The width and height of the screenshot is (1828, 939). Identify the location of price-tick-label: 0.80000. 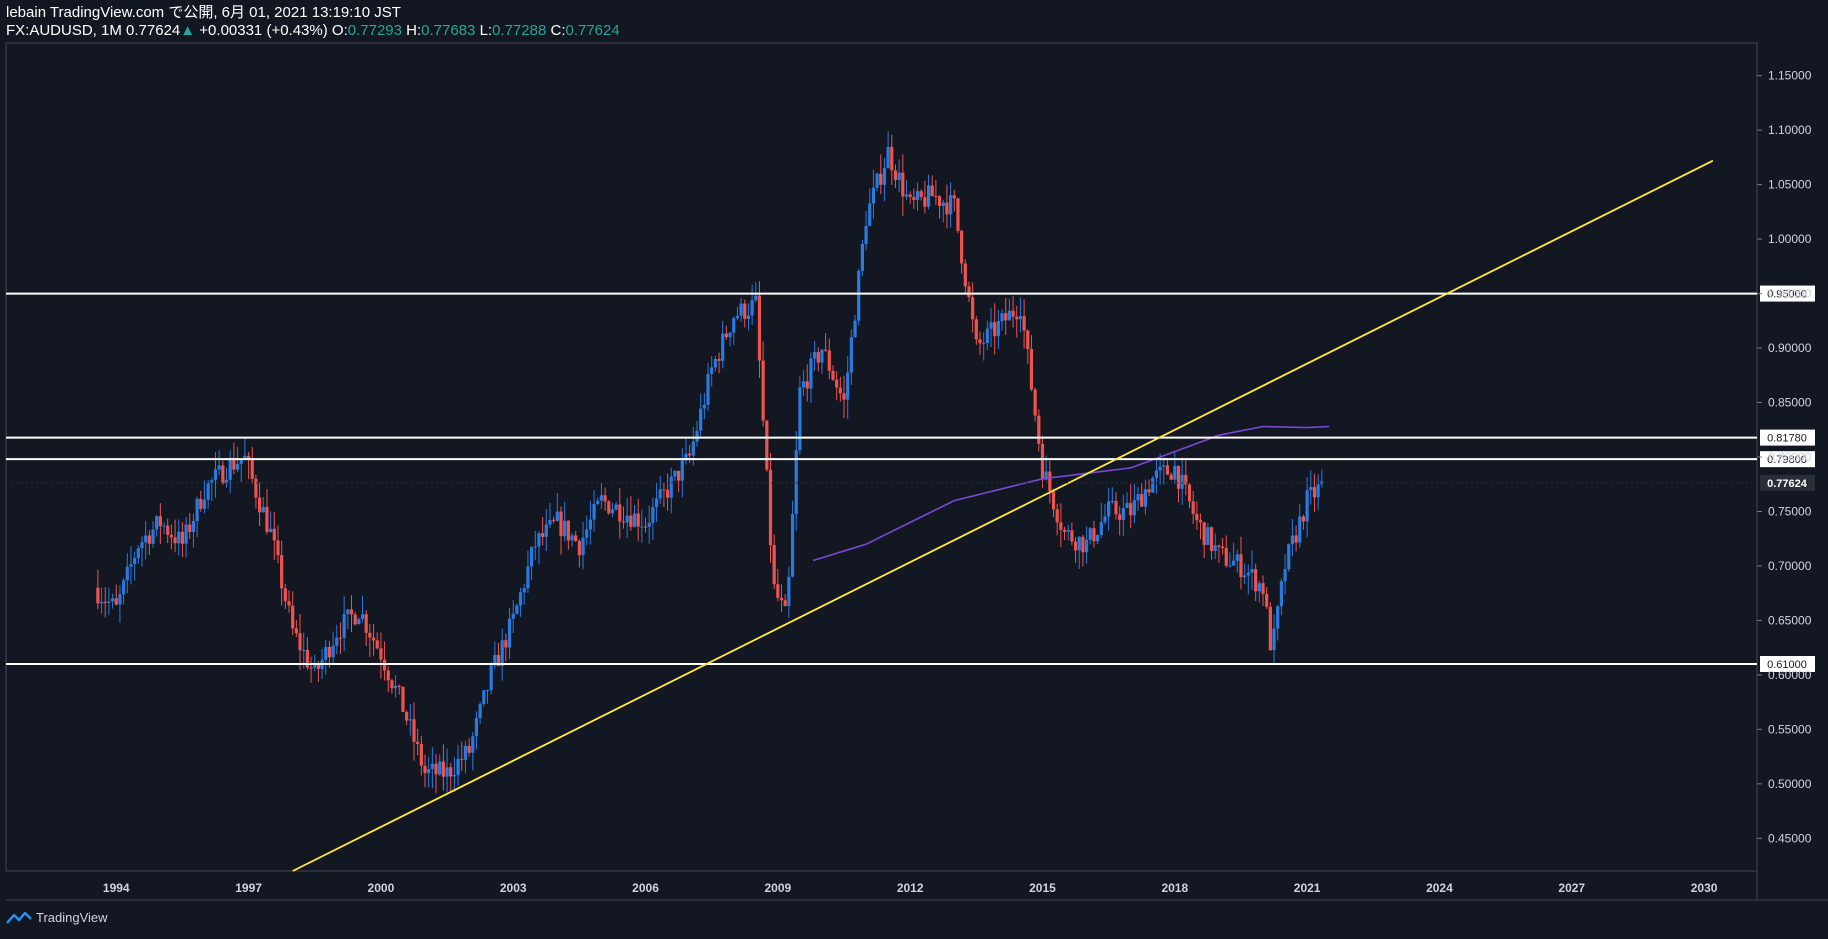
(1790, 457).